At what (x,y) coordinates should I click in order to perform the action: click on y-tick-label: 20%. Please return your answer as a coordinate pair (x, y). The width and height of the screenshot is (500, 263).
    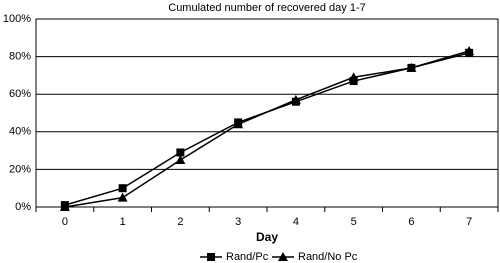
    Looking at the image, I should click on (20, 169).